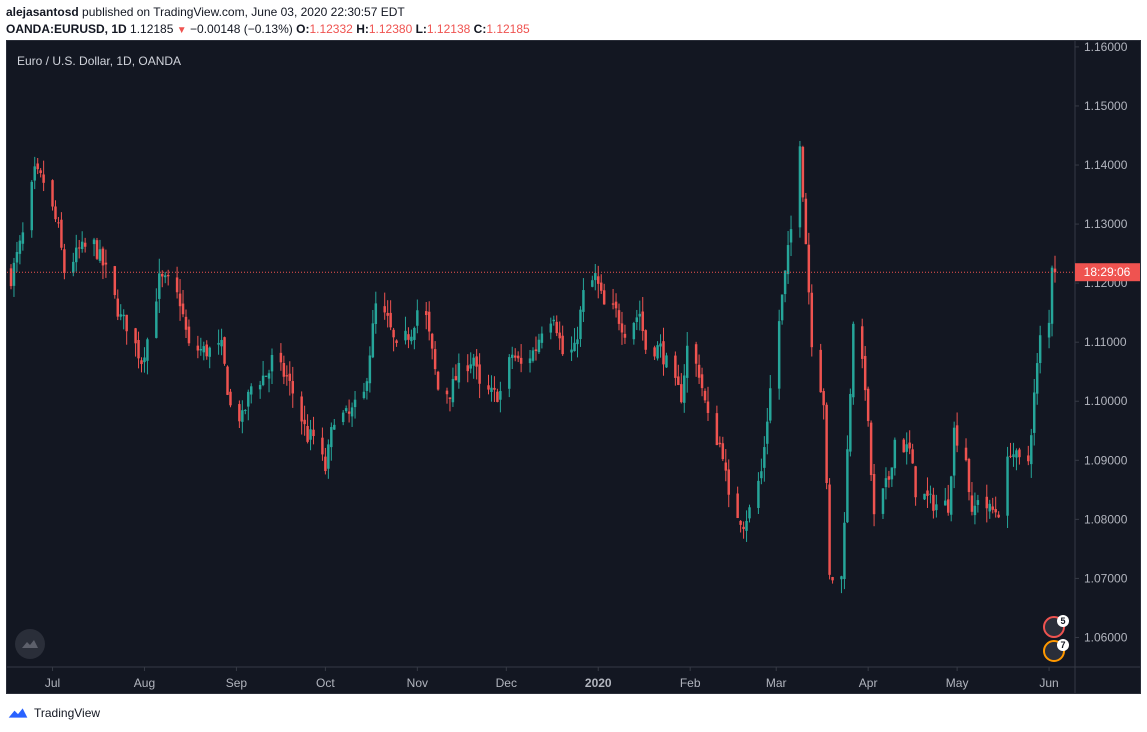 The image size is (1147, 732). What do you see at coordinates (868, 683) in the screenshot?
I see `time-tick-label: Apr` at bounding box center [868, 683].